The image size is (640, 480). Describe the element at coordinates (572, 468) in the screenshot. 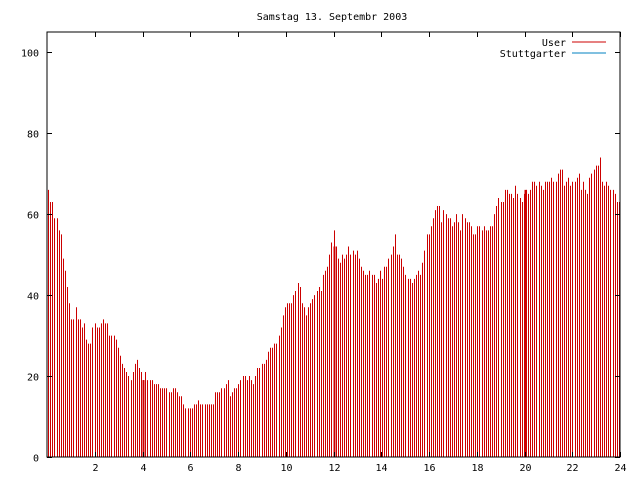

I see `x-tick-label: 22` at that location.